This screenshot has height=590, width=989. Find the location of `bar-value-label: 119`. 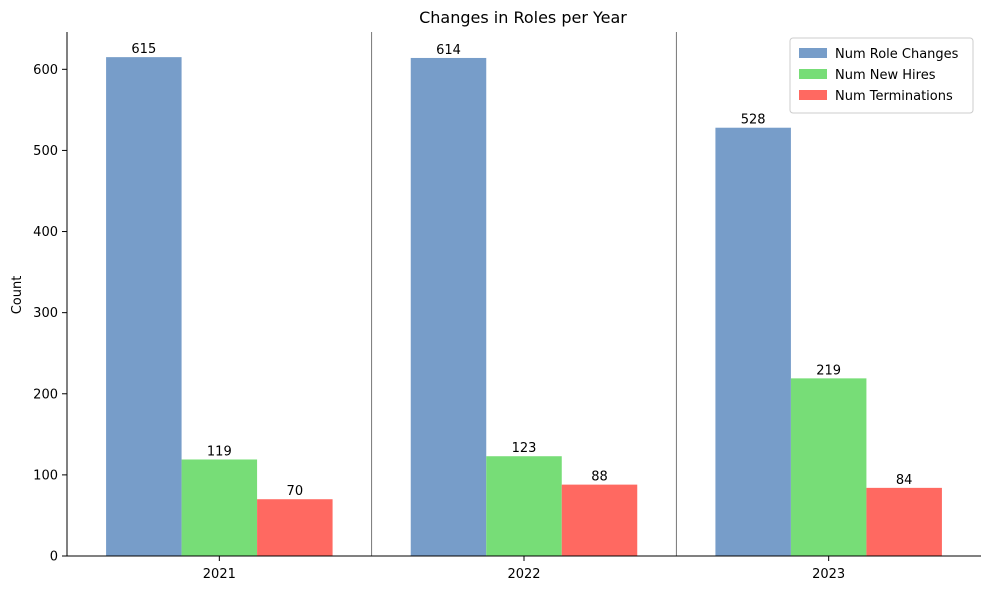

bar-value-label: 119 is located at coordinates (219, 451).